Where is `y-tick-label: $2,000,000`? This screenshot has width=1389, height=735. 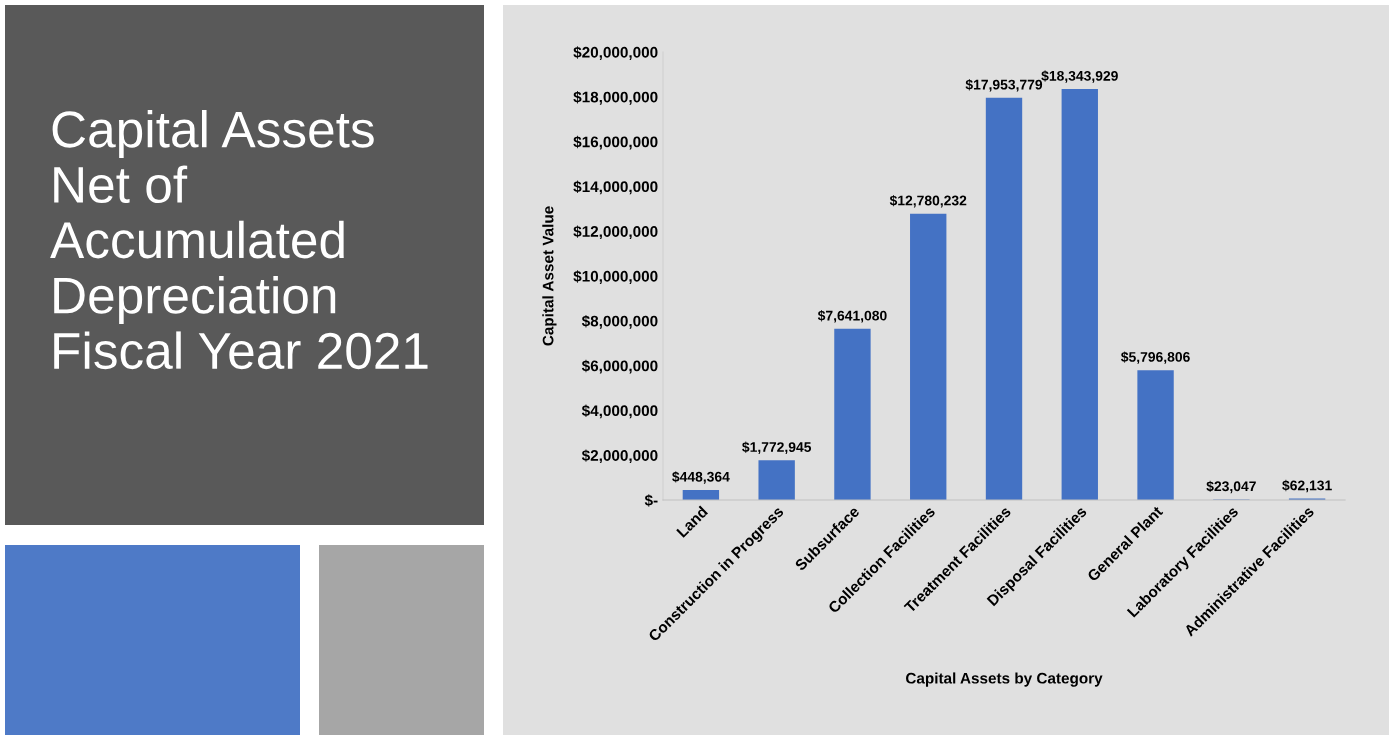 y-tick-label: $2,000,000 is located at coordinates (619, 456).